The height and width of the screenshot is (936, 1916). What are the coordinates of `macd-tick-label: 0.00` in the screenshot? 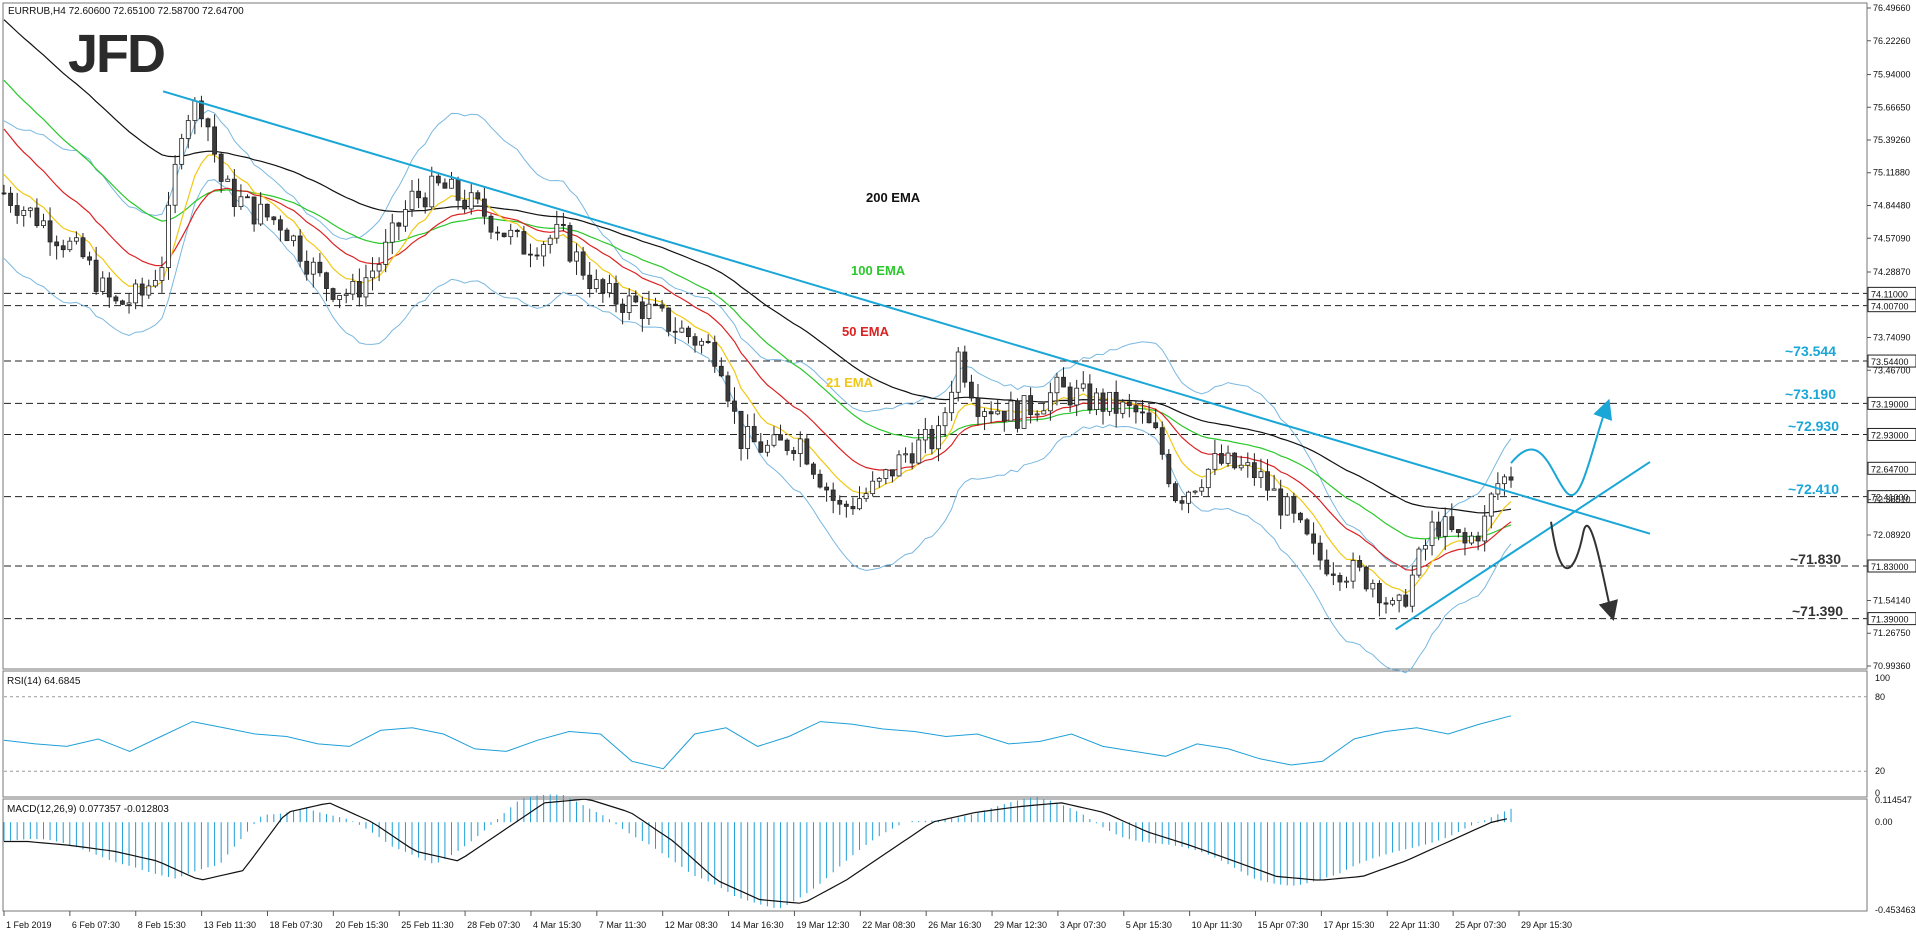 It's located at (1884, 822).